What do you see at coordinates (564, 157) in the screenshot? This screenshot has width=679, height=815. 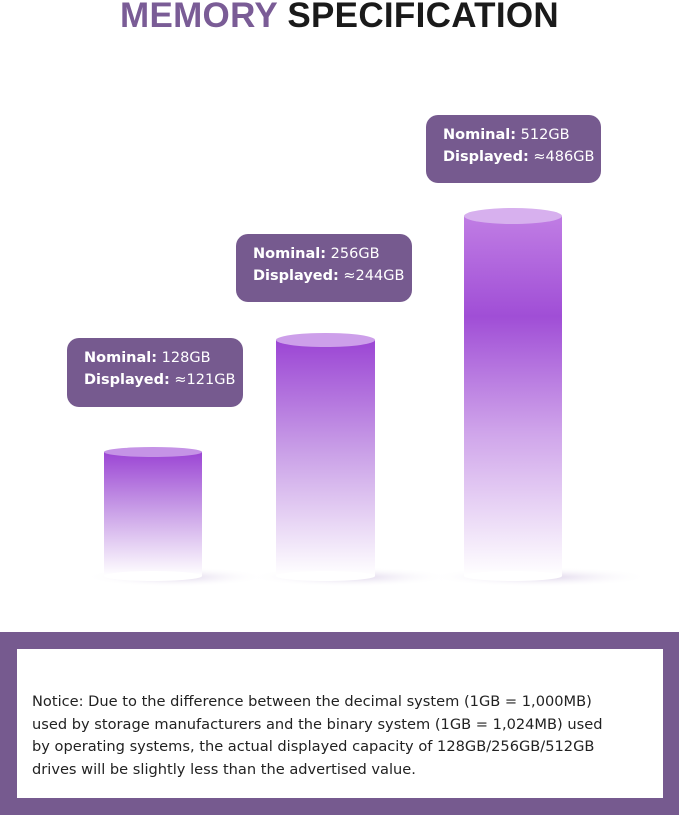 I see `displayed-value: ≈486GB` at bounding box center [564, 157].